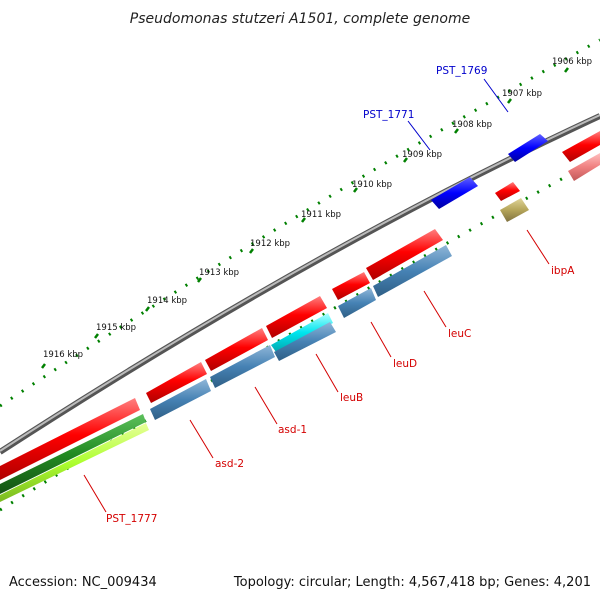 The image size is (600, 600). What do you see at coordinates (351, 398) in the screenshot?
I see `gene-label-leuB: leuB` at bounding box center [351, 398].